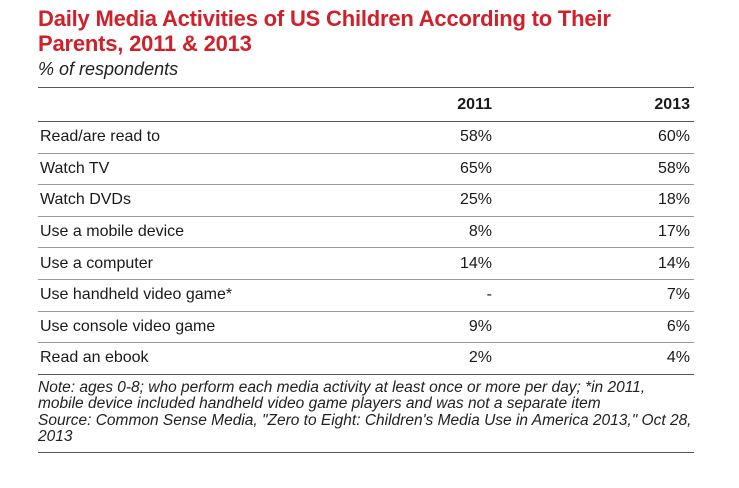 The height and width of the screenshot is (488, 739). Describe the element at coordinates (432, 295) in the screenshot. I see `value-2011: -` at that location.